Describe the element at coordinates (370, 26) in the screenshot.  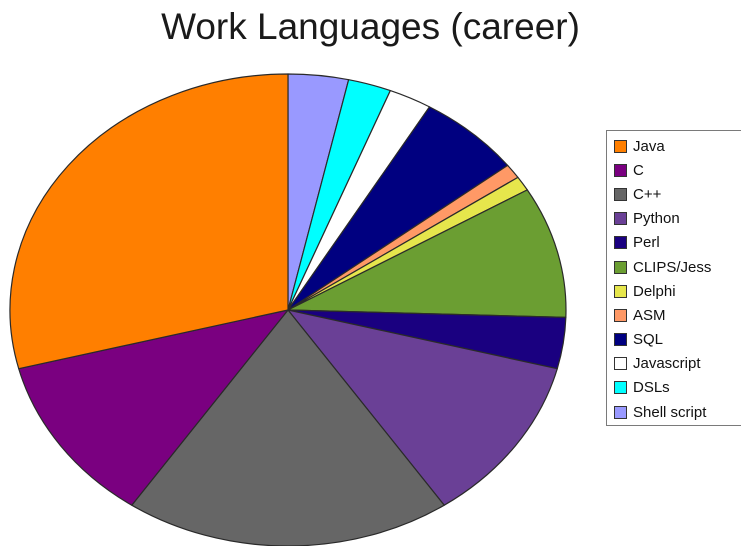
I see `chart-title: Work Languages (career)` at that location.